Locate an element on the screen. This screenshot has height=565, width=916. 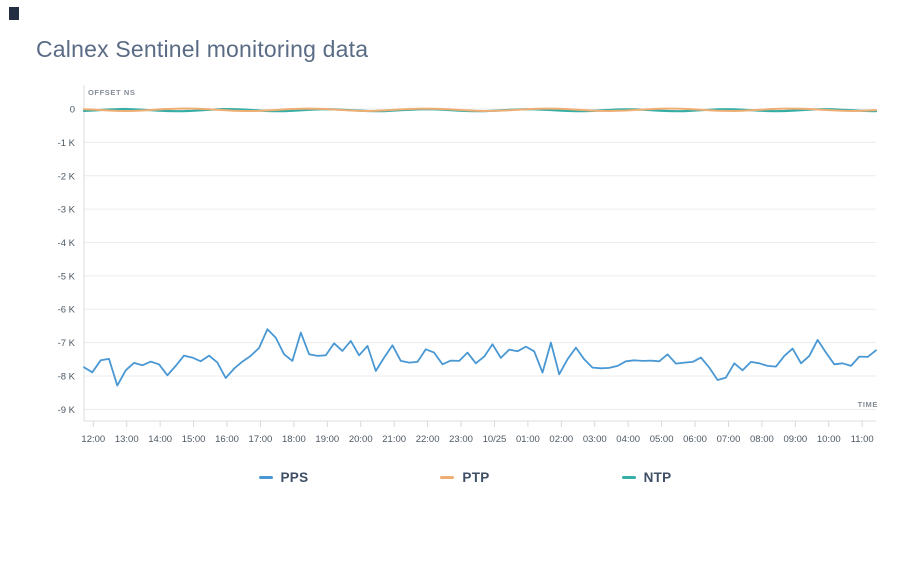
svg-text: 15:00 is located at coordinates (194, 439).